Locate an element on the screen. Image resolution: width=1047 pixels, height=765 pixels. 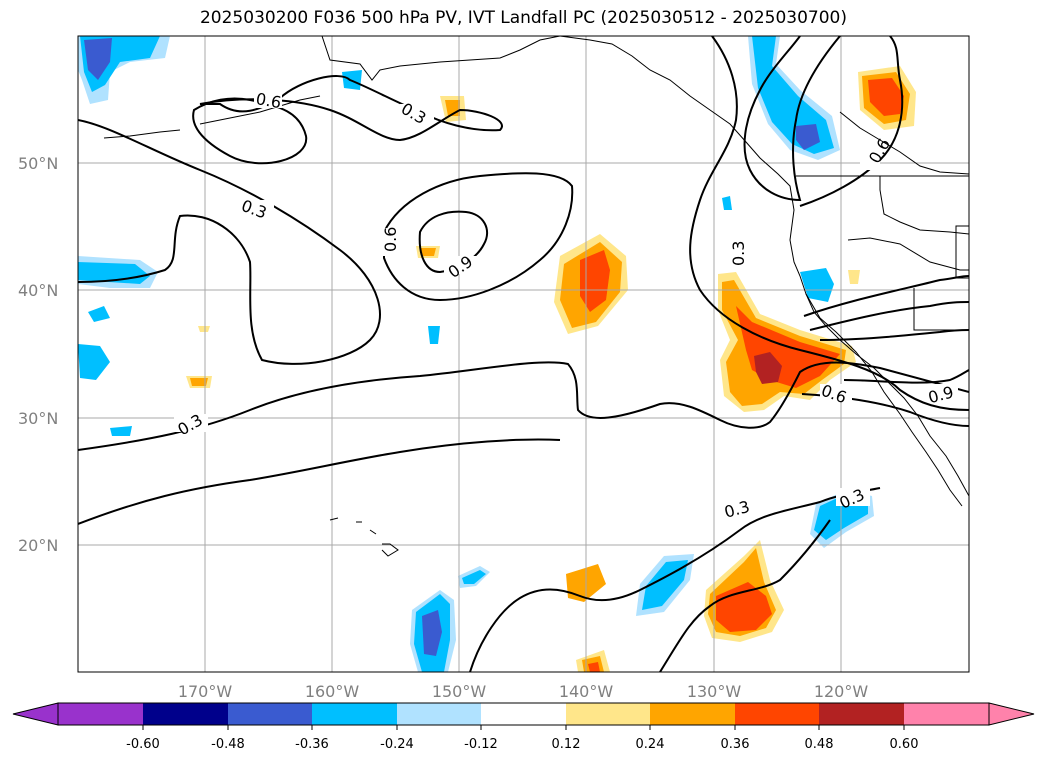
lat-label: 30°N is located at coordinates (38, 418).